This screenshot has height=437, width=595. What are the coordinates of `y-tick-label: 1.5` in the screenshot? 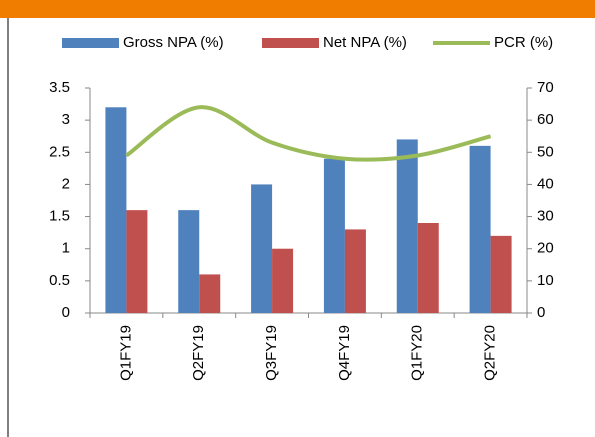 It's located at (59, 216).